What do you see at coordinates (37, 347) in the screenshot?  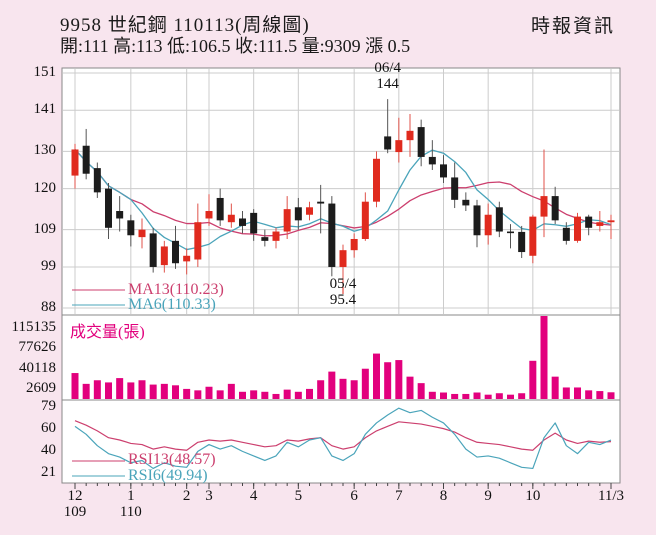 I see `volume-axis-label: 77626` at bounding box center [37, 347].